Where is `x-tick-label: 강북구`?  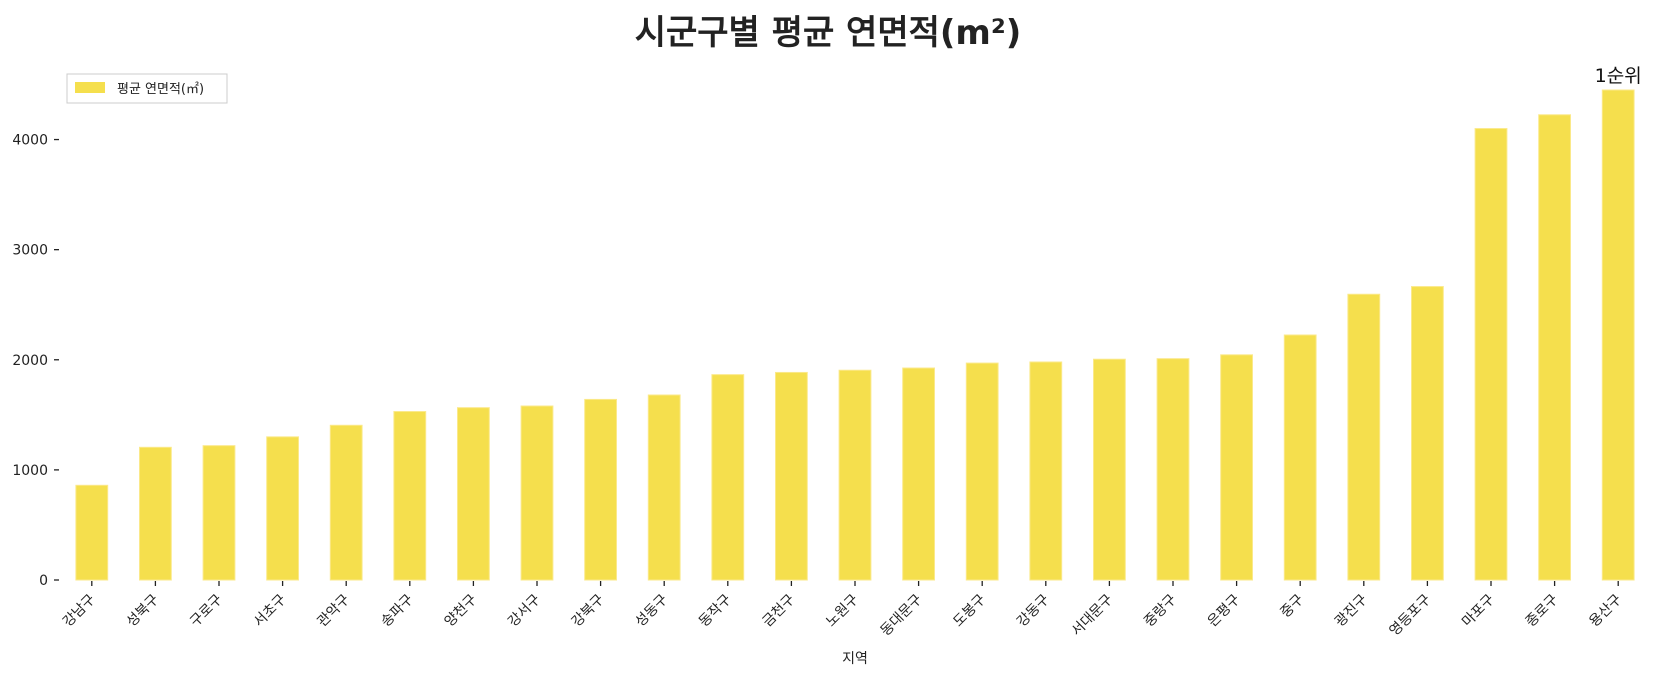
x-tick-label: 강북구 is located at coordinates (588, 610).